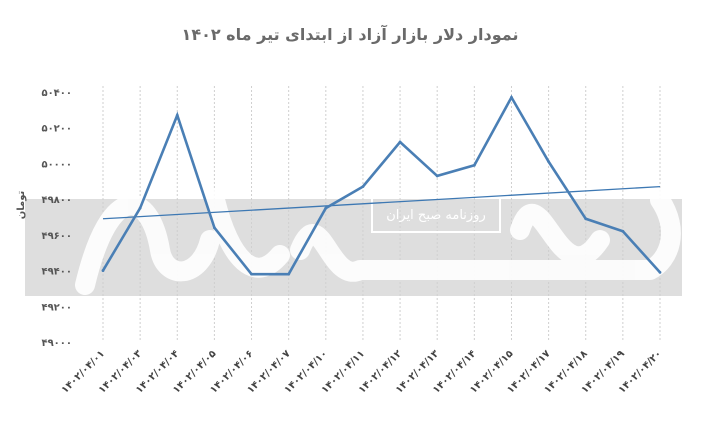  I want to click on y-axis-label: تومان, so click(21, 205).